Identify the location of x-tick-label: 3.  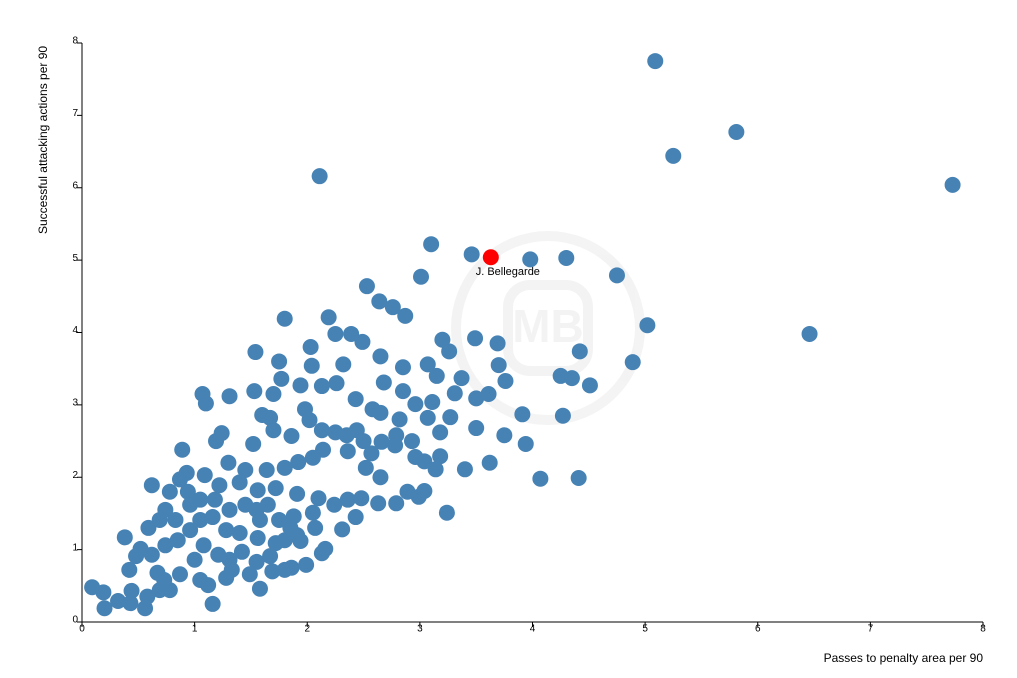
(420, 629).